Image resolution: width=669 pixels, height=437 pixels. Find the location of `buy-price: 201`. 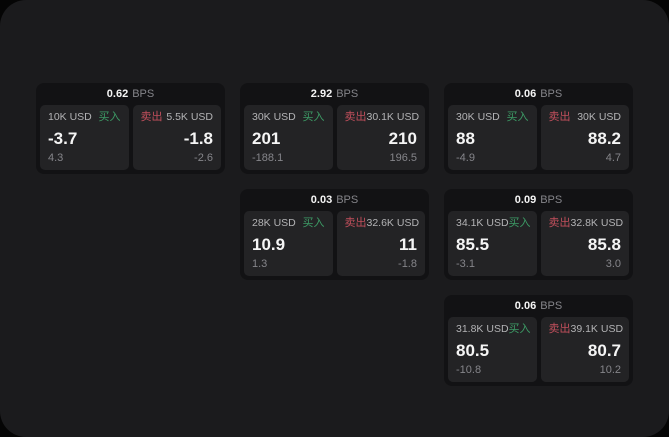

buy-price: 201 is located at coordinates (266, 138).